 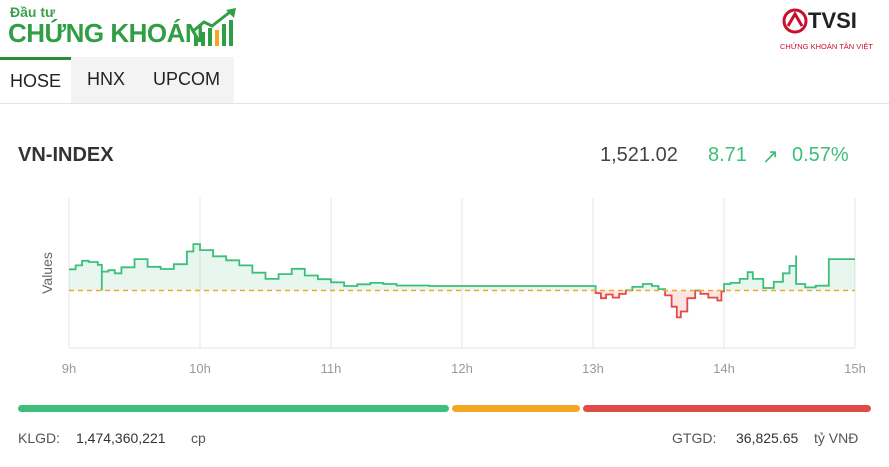 What do you see at coordinates (69, 368) in the screenshot?
I see `x-tick-label: 9h` at bounding box center [69, 368].